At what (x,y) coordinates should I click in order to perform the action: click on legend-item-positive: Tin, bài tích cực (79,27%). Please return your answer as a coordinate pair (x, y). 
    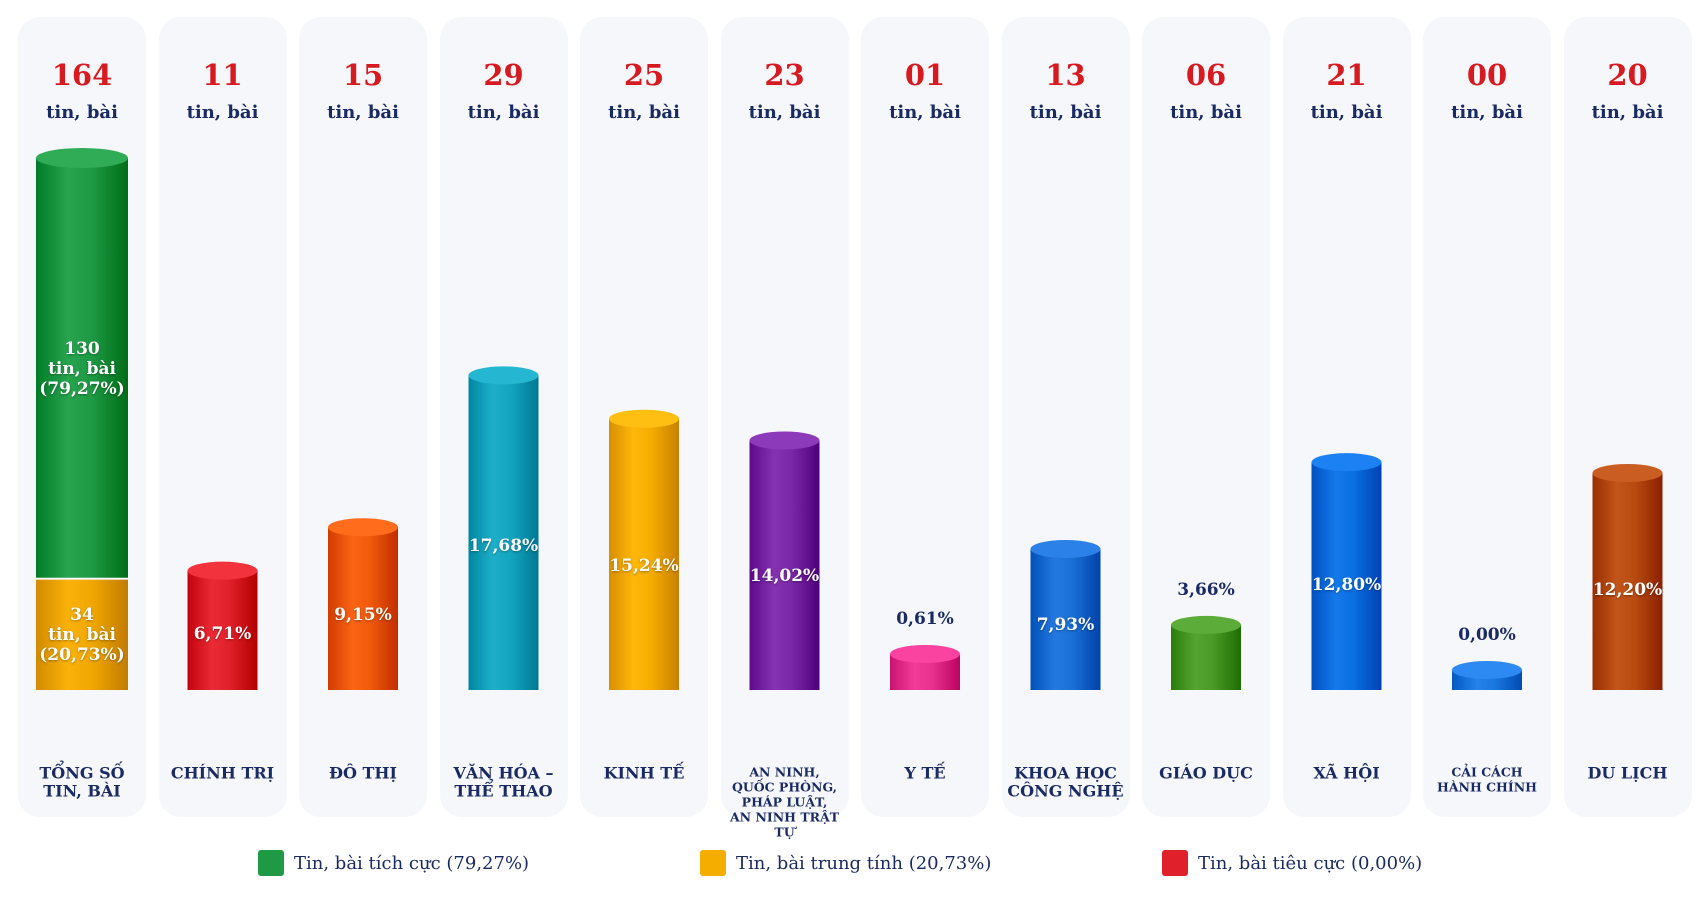
    Looking at the image, I should click on (393, 863).